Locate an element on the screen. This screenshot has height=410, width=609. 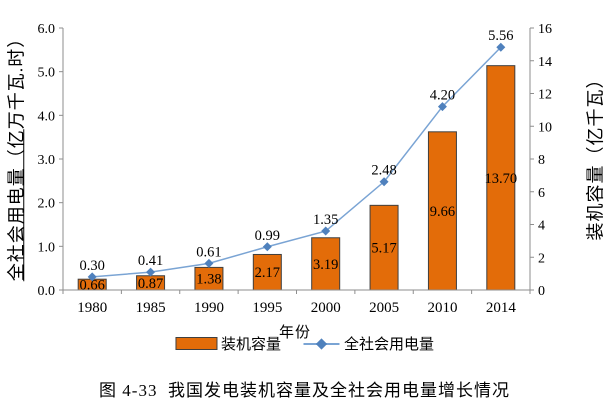
right-axis-tick-label: 14 is located at coordinates (545, 62).